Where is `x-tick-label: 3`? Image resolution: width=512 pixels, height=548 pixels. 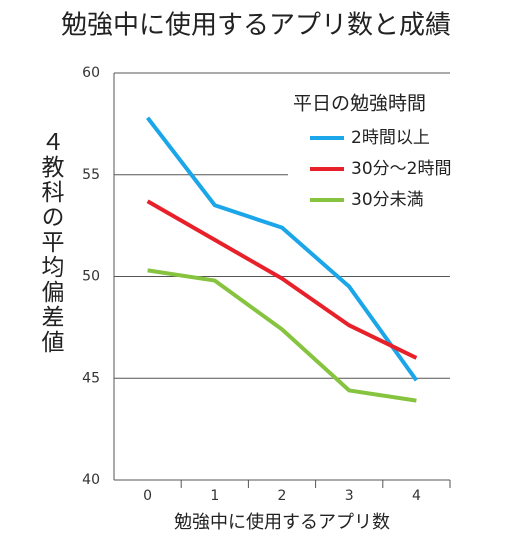 x-tick-label: 3 is located at coordinates (349, 496).